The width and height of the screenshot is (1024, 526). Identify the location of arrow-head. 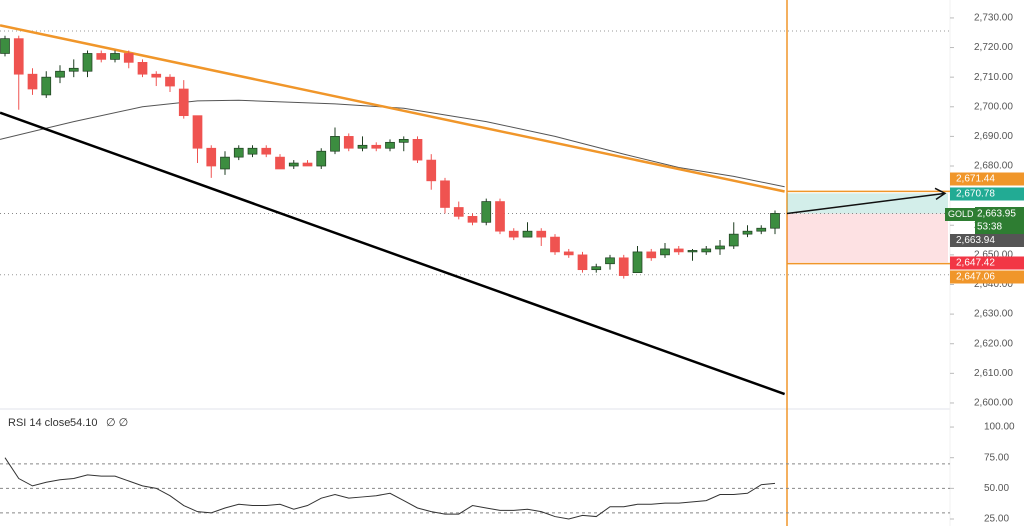
(940, 193).